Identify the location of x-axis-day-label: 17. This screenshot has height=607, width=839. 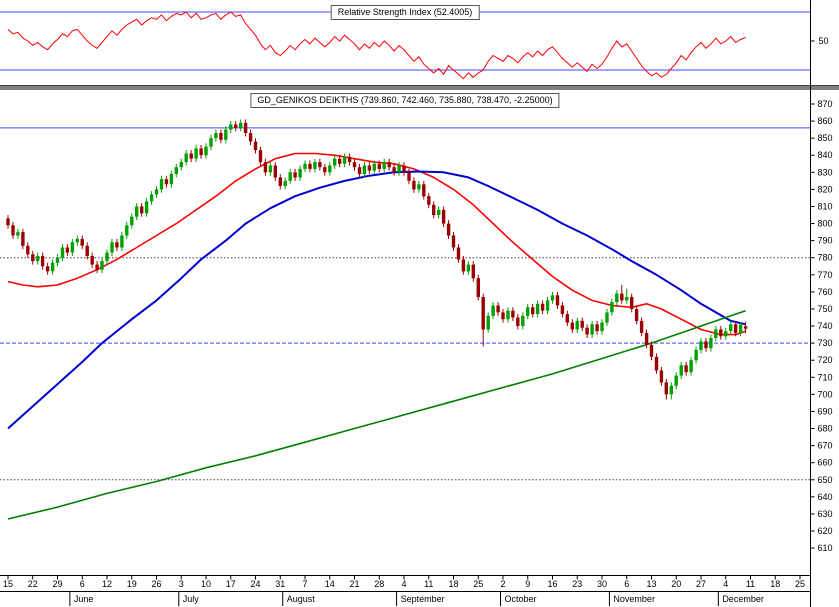
(231, 584).